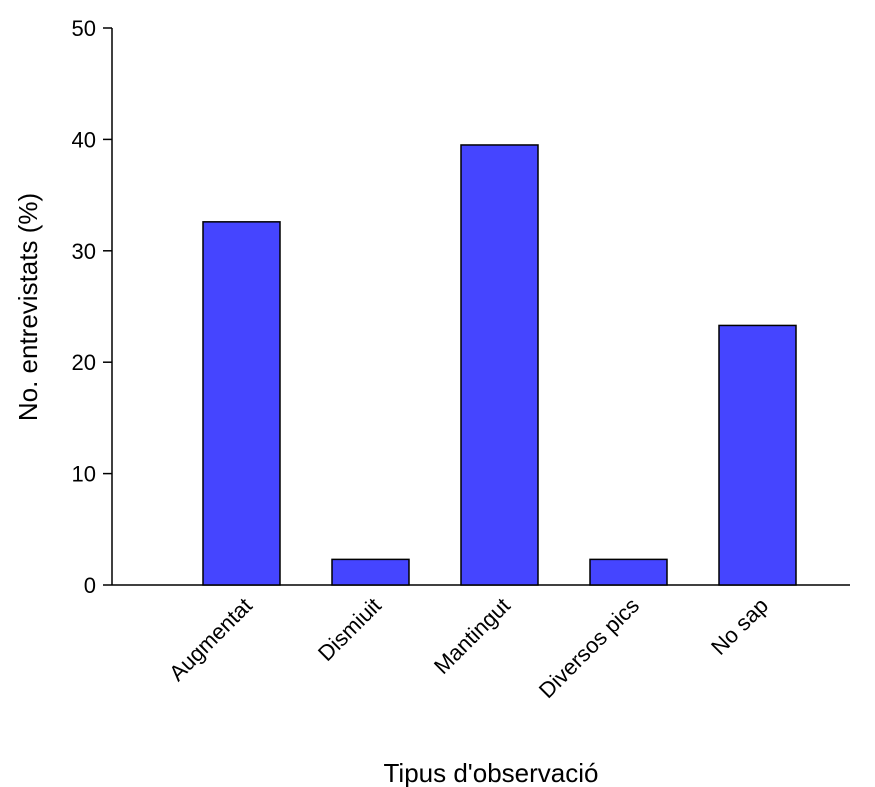 The width and height of the screenshot is (875, 787). What do you see at coordinates (84, 28) in the screenshot?
I see `y-tick-label: 50` at bounding box center [84, 28].